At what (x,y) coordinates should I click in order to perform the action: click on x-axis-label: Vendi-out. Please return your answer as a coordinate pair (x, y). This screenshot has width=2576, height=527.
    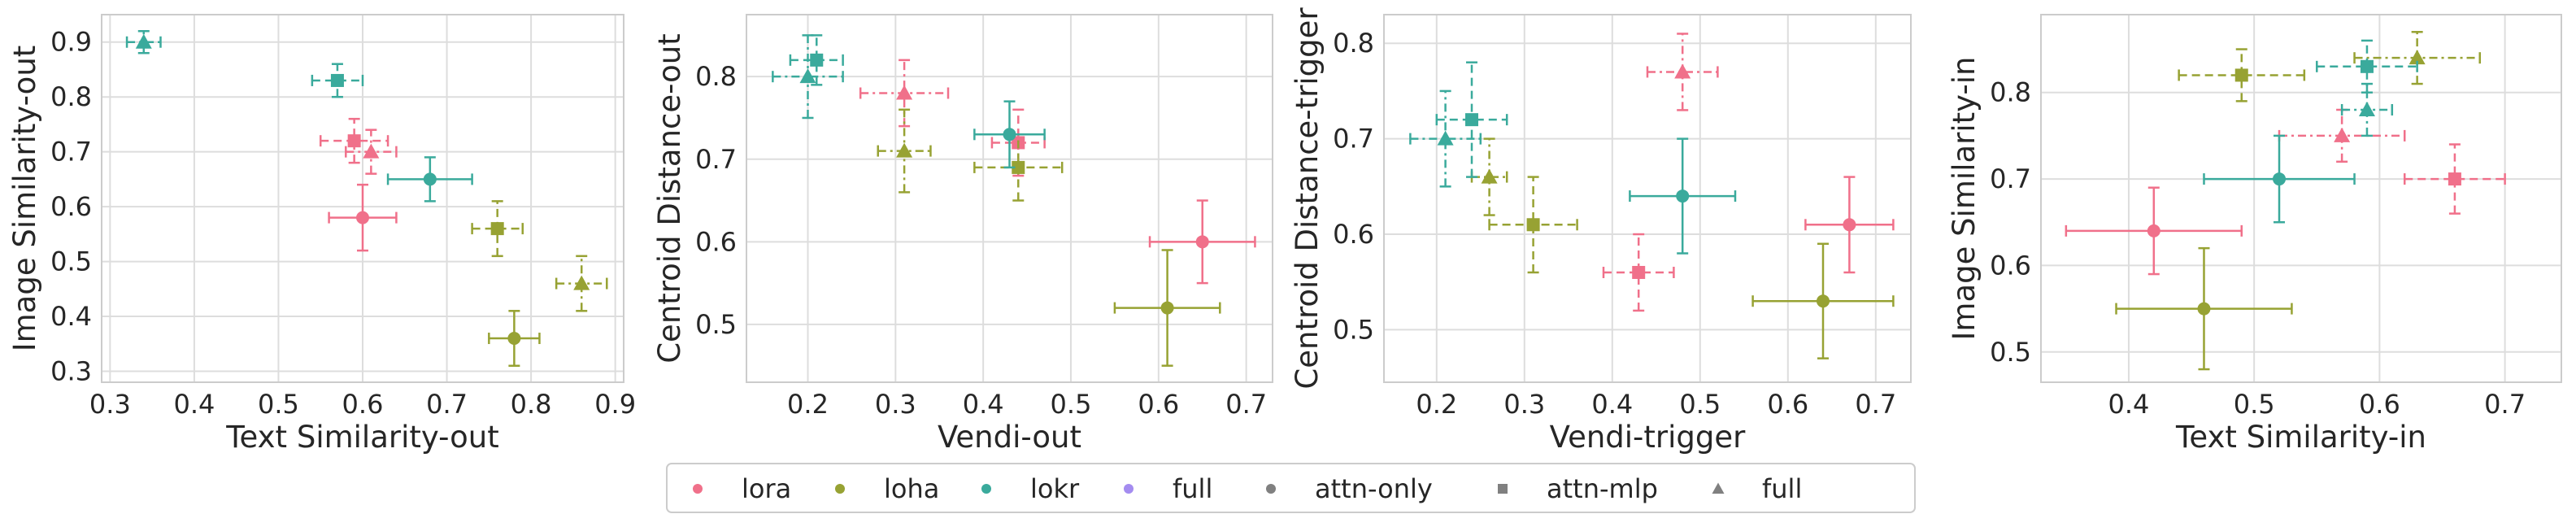
    Looking at the image, I should click on (1010, 437).